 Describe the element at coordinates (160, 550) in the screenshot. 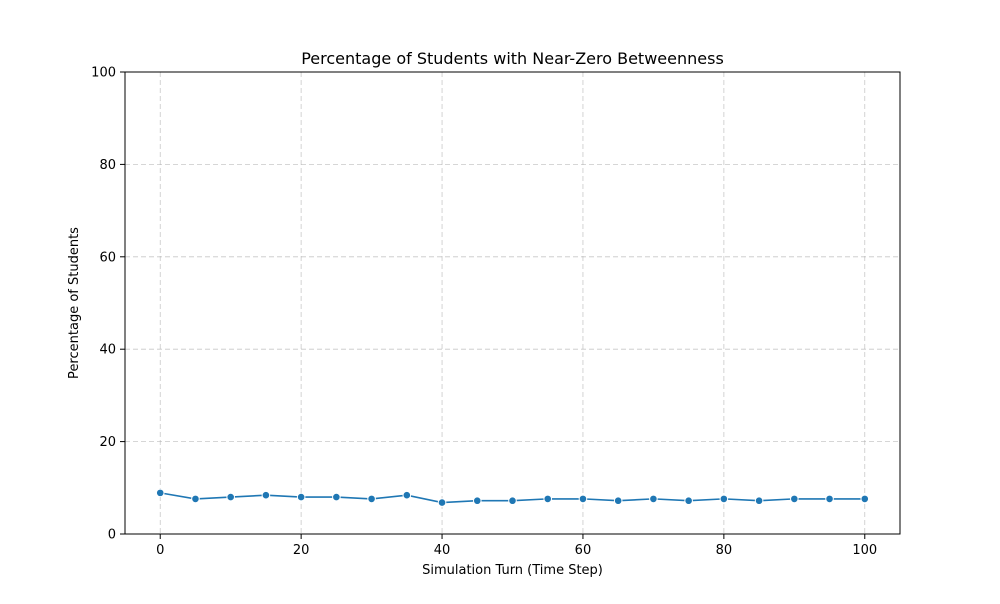

I see `x-tick-label: 0` at that location.